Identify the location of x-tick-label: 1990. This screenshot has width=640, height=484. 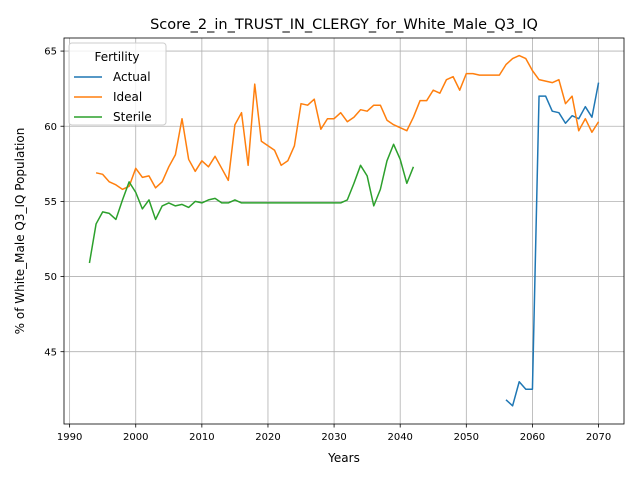
(69, 437).